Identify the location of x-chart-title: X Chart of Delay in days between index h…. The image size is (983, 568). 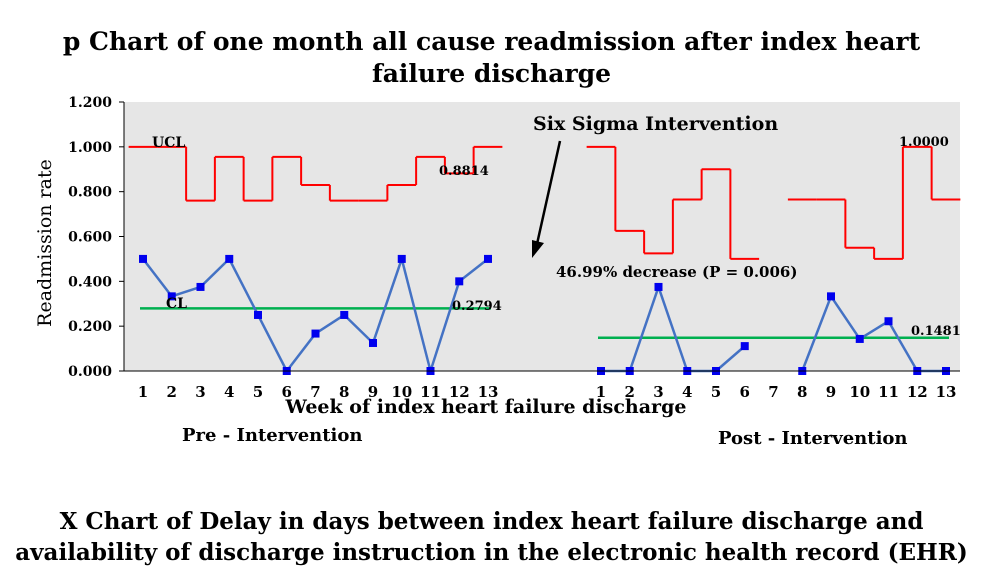
(491, 537).